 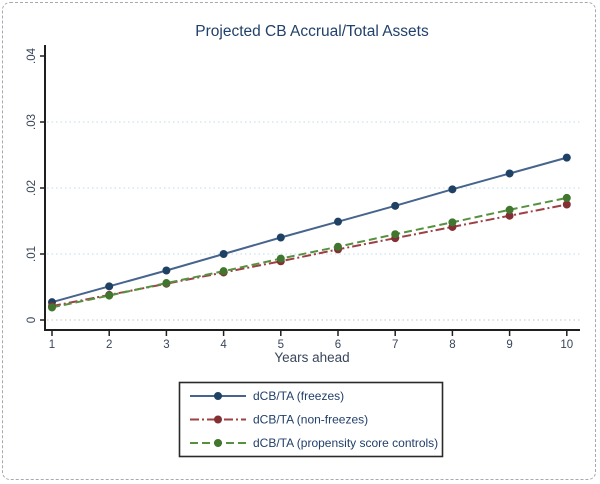 What do you see at coordinates (223, 271) in the screenshot?
I see `data-point-s2-x4` at bounding box center [223, 271].